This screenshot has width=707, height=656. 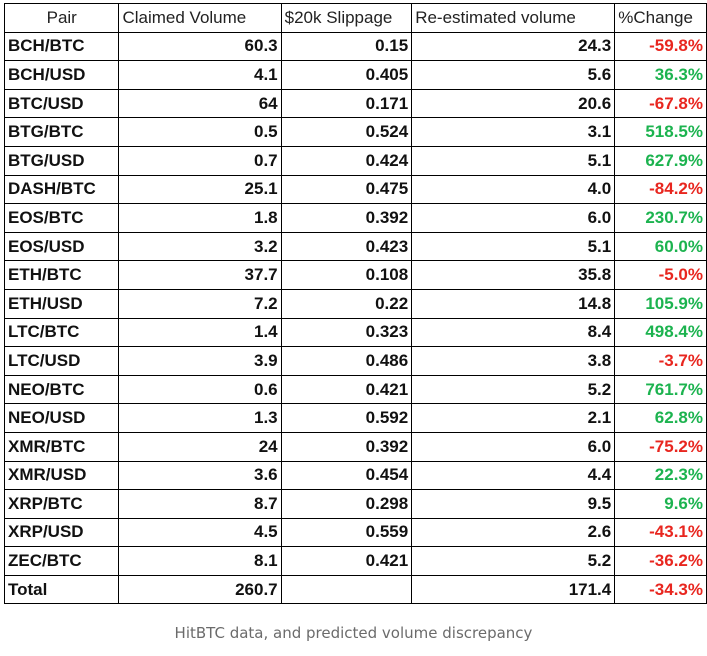 I want to click on cell-percent-change: -3.7%, so click(x=660, y=361).